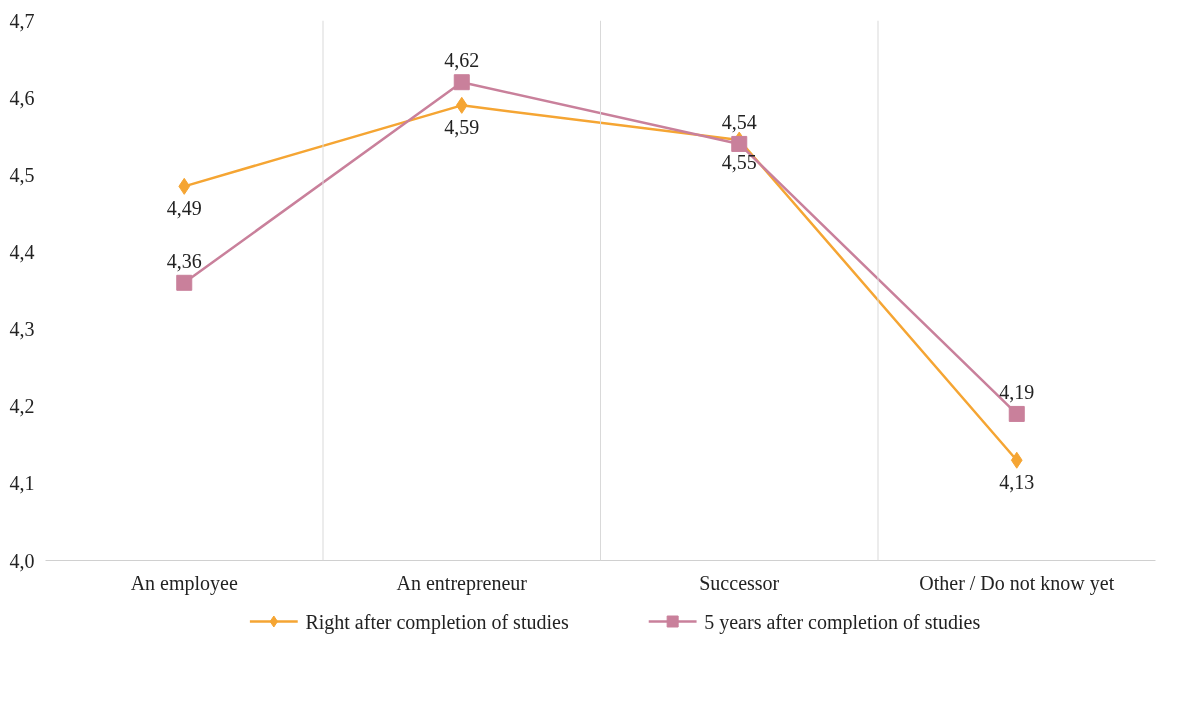 The height and width of the screenshot is (706, 1191). I want to click on legend-label: Right after completion of studies, so click(437, 622).